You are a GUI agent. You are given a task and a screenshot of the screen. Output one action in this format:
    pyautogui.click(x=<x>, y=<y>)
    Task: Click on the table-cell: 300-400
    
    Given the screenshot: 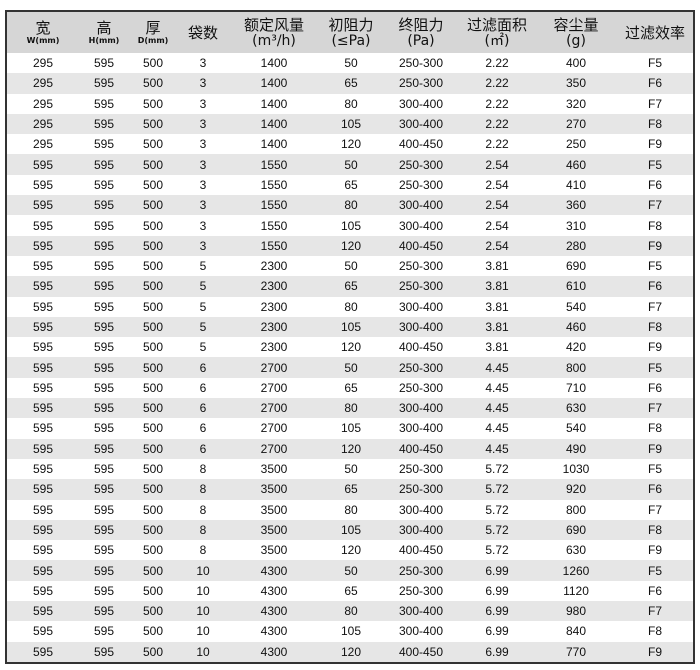 What is the action you would take?
    pyautogui.click(x=421, y=631)
    